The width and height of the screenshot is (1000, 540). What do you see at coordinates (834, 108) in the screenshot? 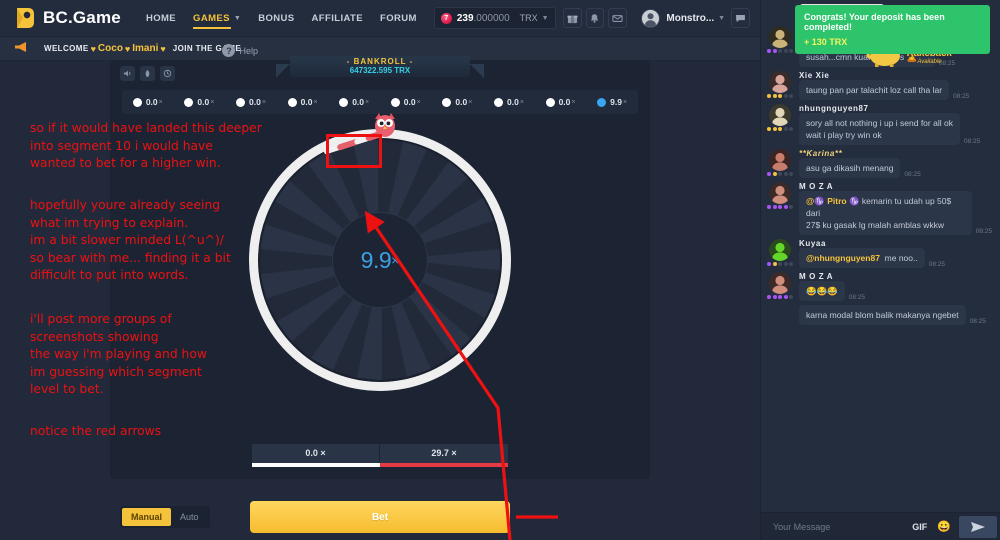
I see `chat-username: nhungnguyen87` at bounding box center [834, 108].